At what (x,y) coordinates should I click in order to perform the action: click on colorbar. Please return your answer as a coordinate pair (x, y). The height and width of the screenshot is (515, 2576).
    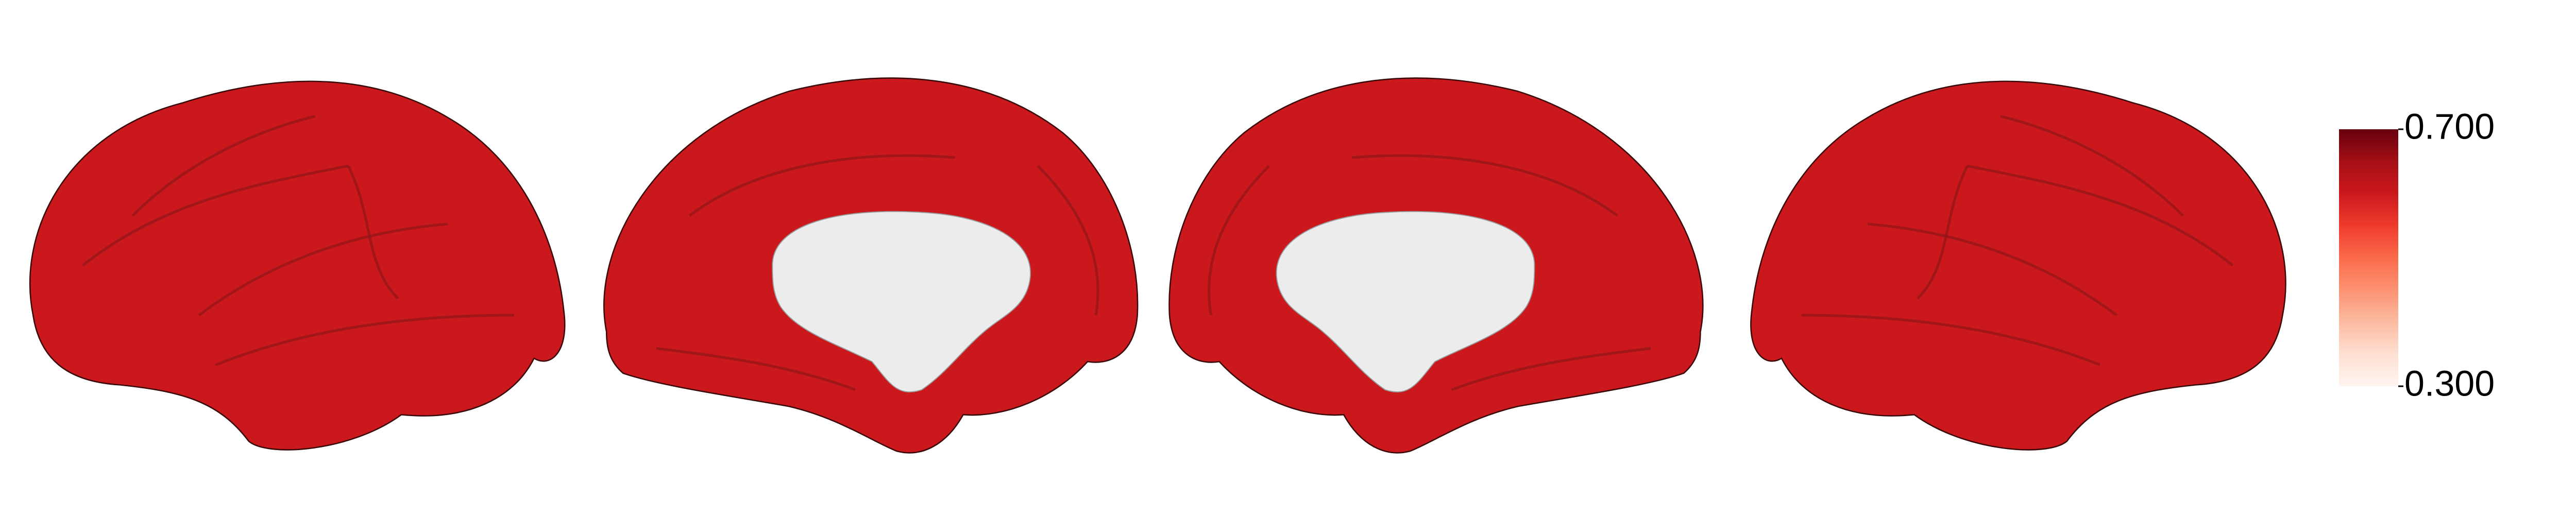
    Looking at the image, I should click on (2368, 257).